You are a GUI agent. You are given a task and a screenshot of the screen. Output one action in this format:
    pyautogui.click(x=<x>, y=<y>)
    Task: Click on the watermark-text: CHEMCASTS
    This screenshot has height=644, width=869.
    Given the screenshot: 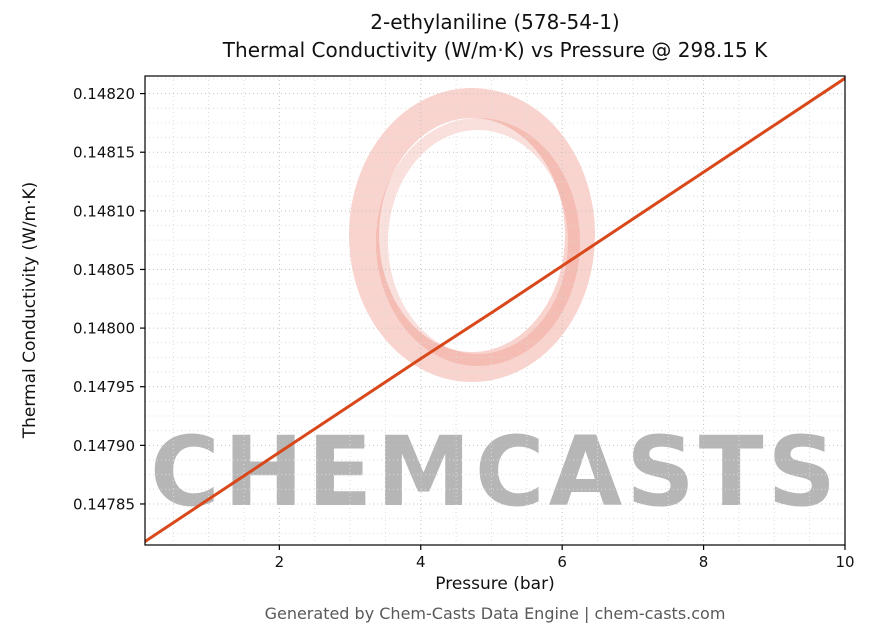 What is the action you would take?
    pyautogui.click(x=495, y=472)
    